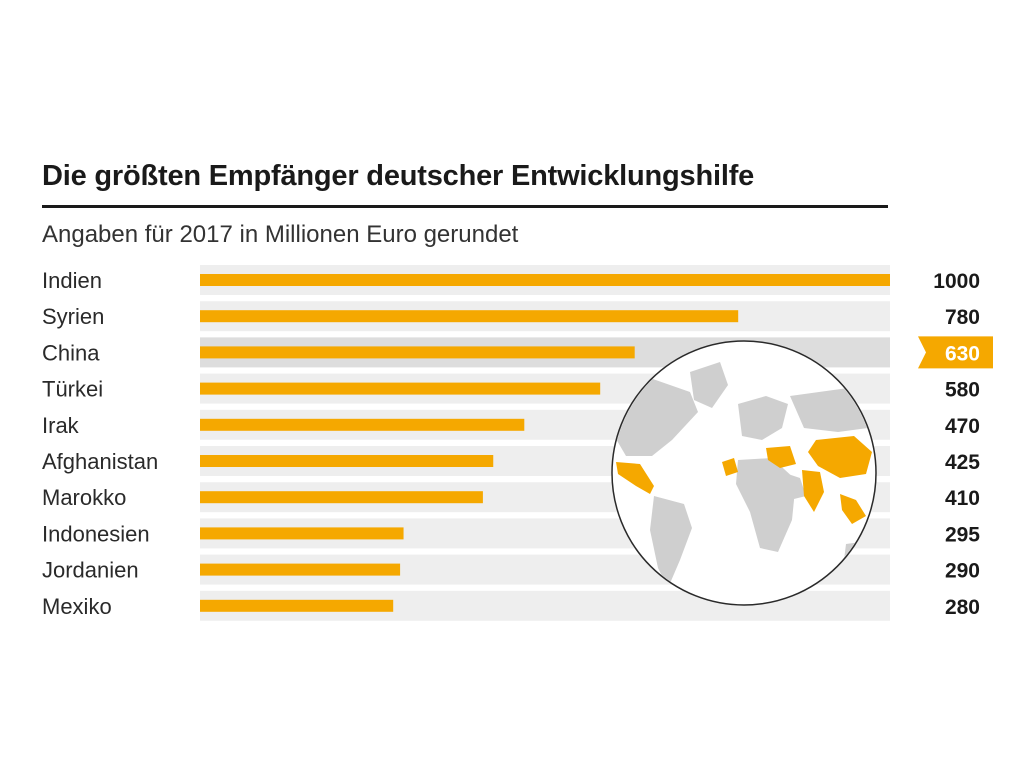 The width and height of the screenshot is (1024, 768). Describe the element at coordinates (962, 390) in the screenshot. I see `value-label-turkei: 580` at that location.